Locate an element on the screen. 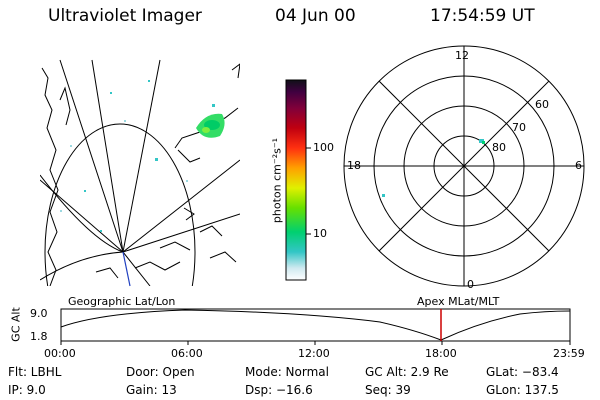 Image resolution: width=600 pixels, height=400 pixels. time-tick-0600: 06:00 is located at coordinates (187, 353).